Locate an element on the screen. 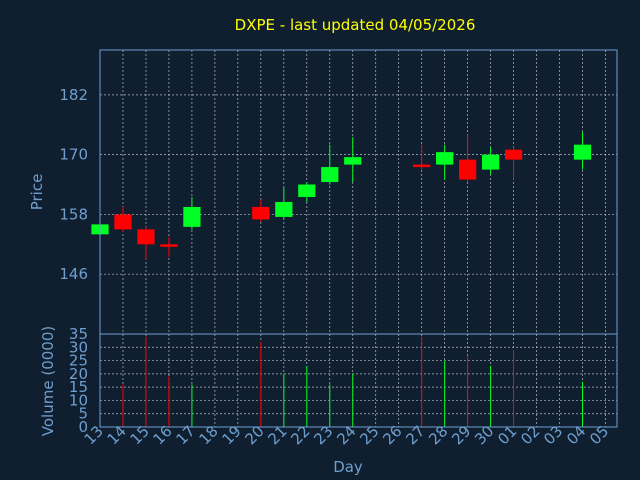  price-tick-label: 158 is located at coordinates (73, 214).